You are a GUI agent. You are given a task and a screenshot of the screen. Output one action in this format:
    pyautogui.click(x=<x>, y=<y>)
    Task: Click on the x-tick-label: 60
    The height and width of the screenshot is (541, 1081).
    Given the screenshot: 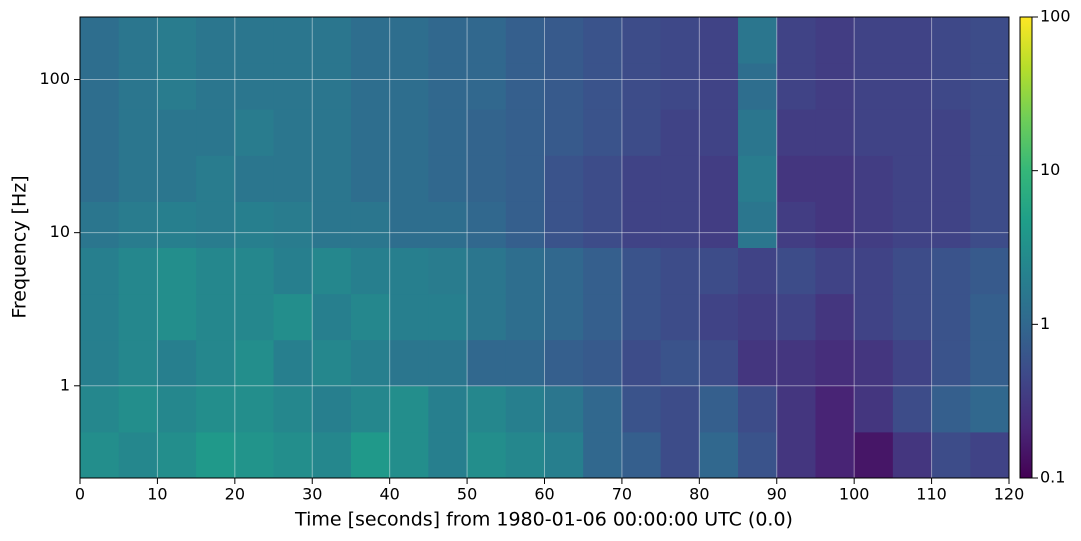 What is the action you would take?
    pyautogui.click(x=544, y=494)
    